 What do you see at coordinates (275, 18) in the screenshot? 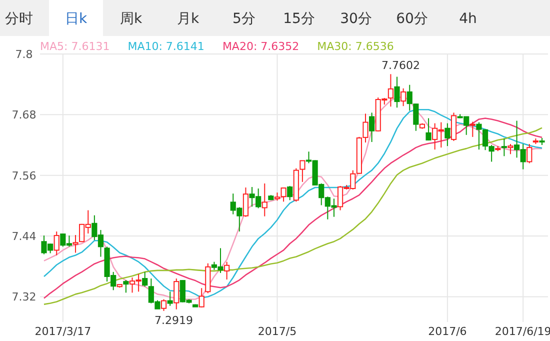
I see `tab-bar: 分时 日k 周k 月k 5分 15分 30分 60分 4h` at bounding box center [275, 18].